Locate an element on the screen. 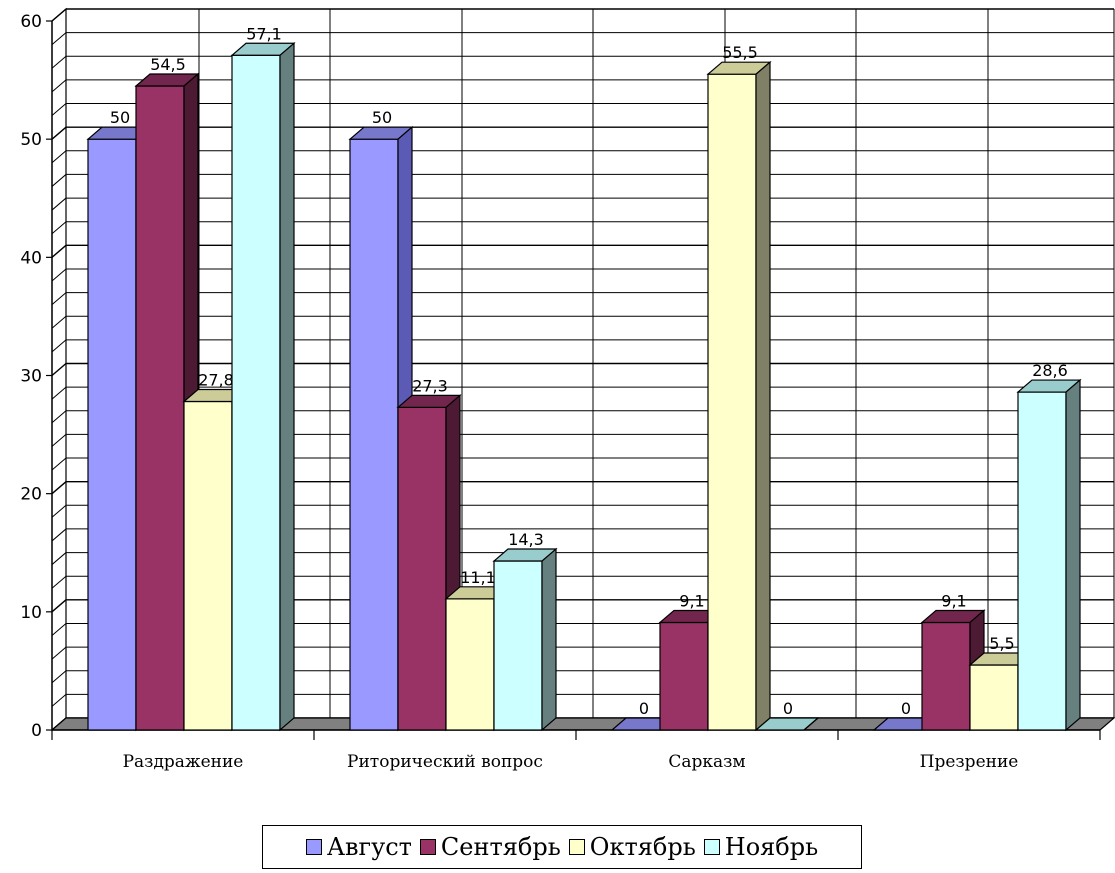  data-label: 28,6 is located at coordinates (1050, 370).